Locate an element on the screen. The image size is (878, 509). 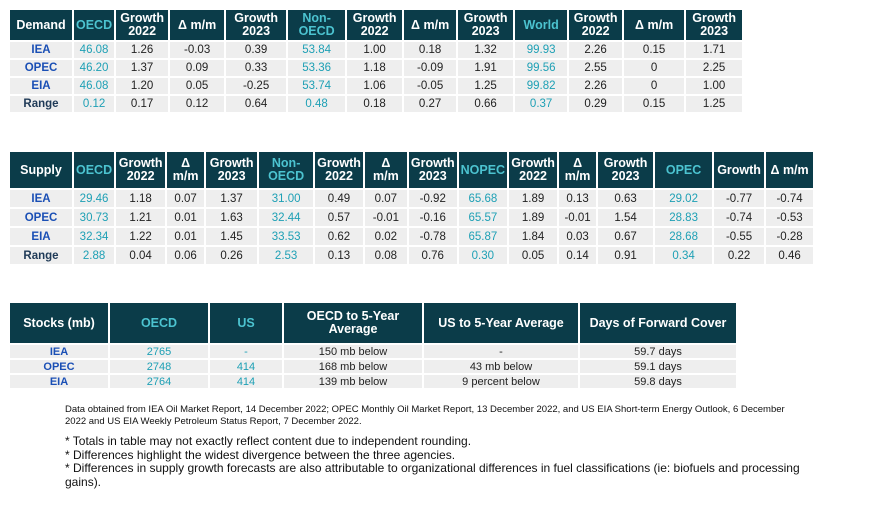
supply-cell: 0.06 is located at coordinates (186, 255).